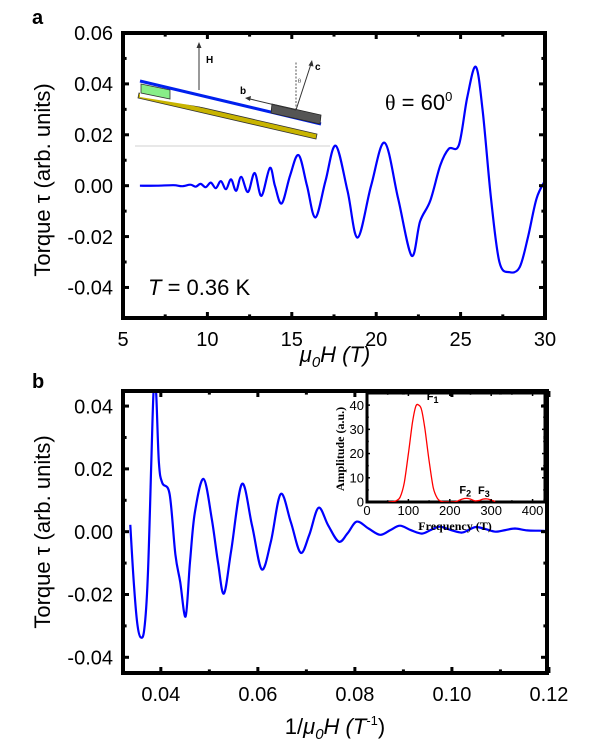 The height and width of the screenshot is (751, 600). What do you see at coordinates (273, 104) in the screenshot?
I see `b-arrow-icon` at bounding box center [273, 104].